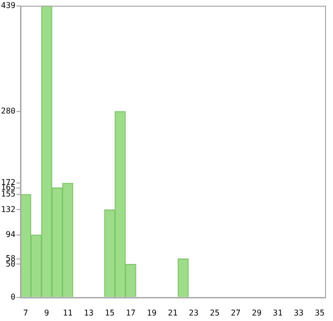 This screenshot has height=321, width=333. Describe the element at coordinates (193, 313) in the screenshot. I see `x-tick-label: 23` at that location.